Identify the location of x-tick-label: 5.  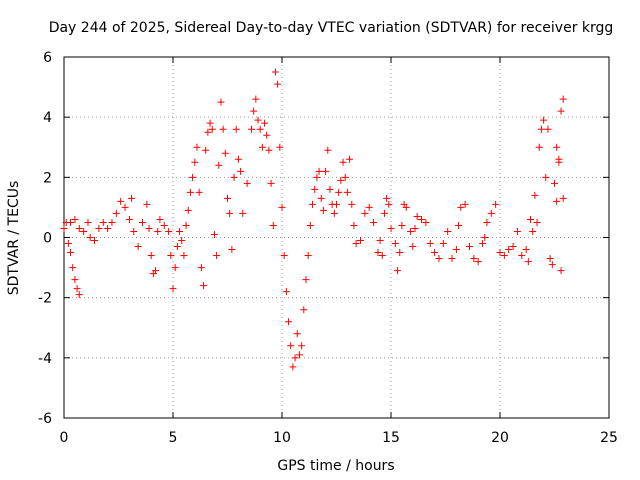
(173, 438).